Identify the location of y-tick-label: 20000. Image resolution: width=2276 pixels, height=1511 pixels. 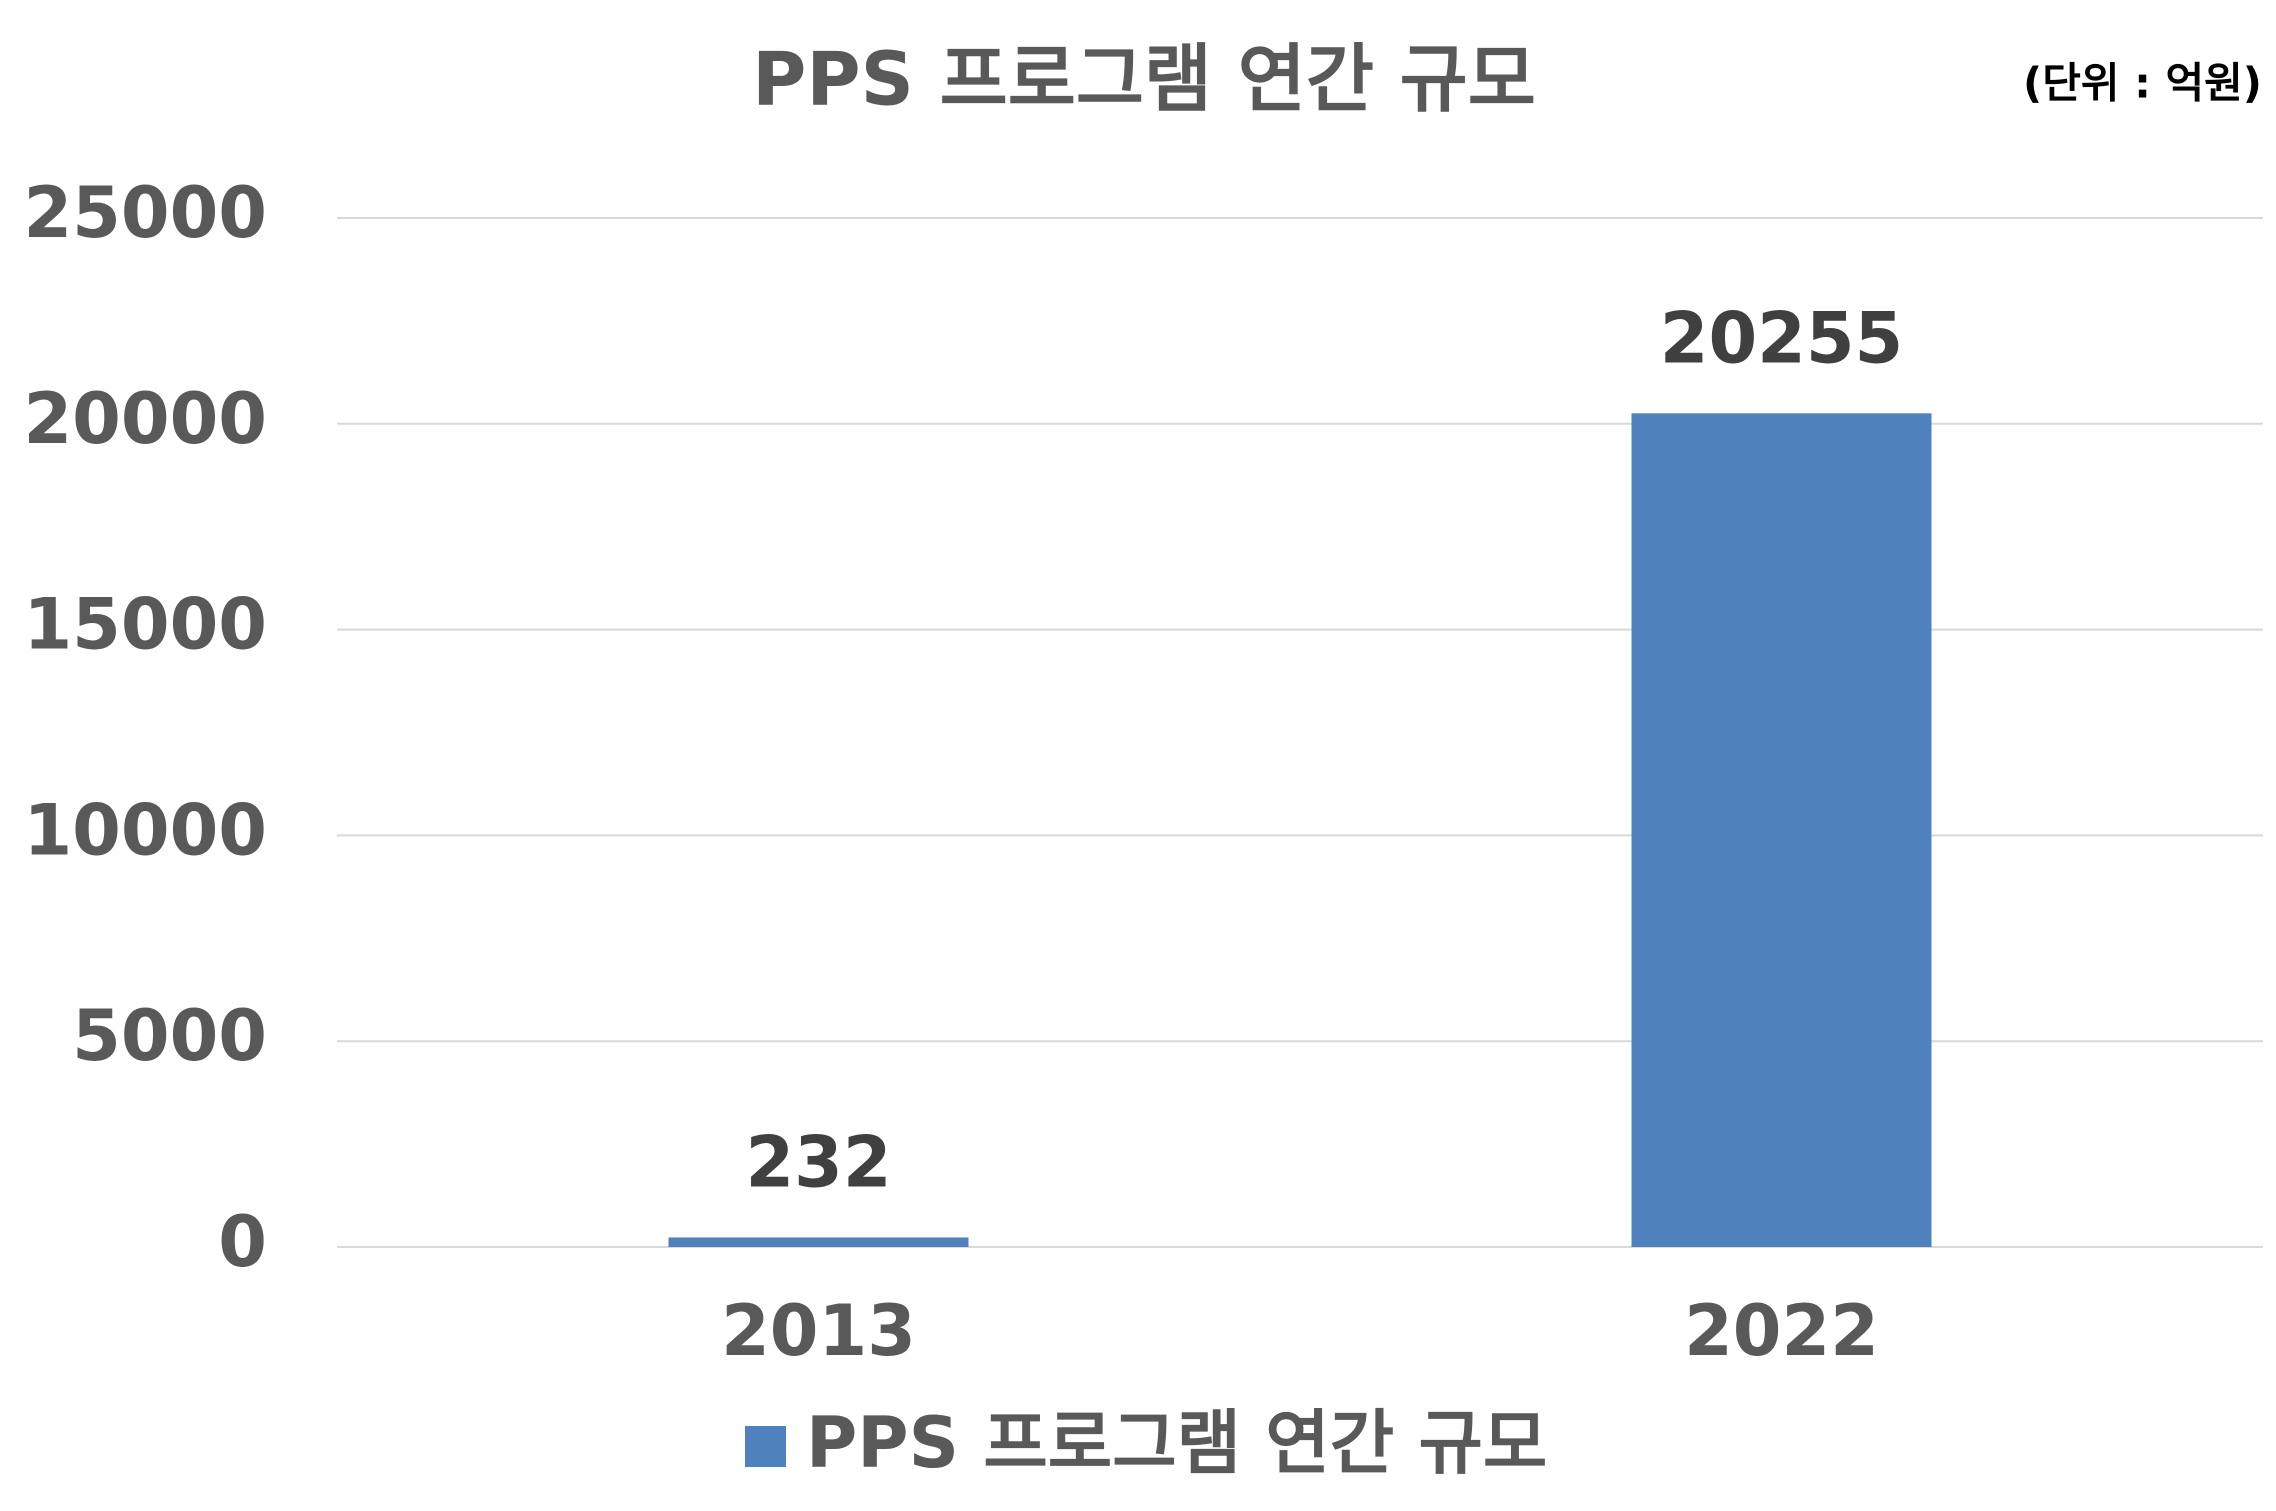
(145, 419).